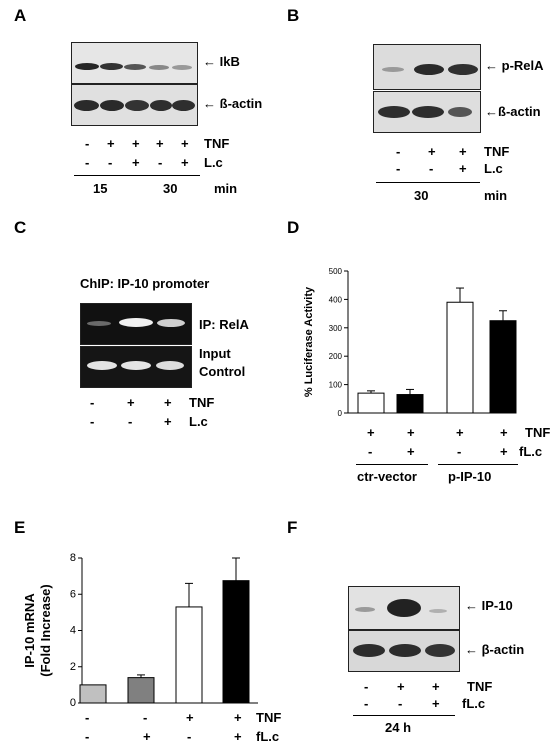 Image resolution: width=560 pixels, height=752 pixels. What do you see at coordinates (336, 299) in the screenshot?
I see `y-tick-label: 400` at bounding box center [336, 299].